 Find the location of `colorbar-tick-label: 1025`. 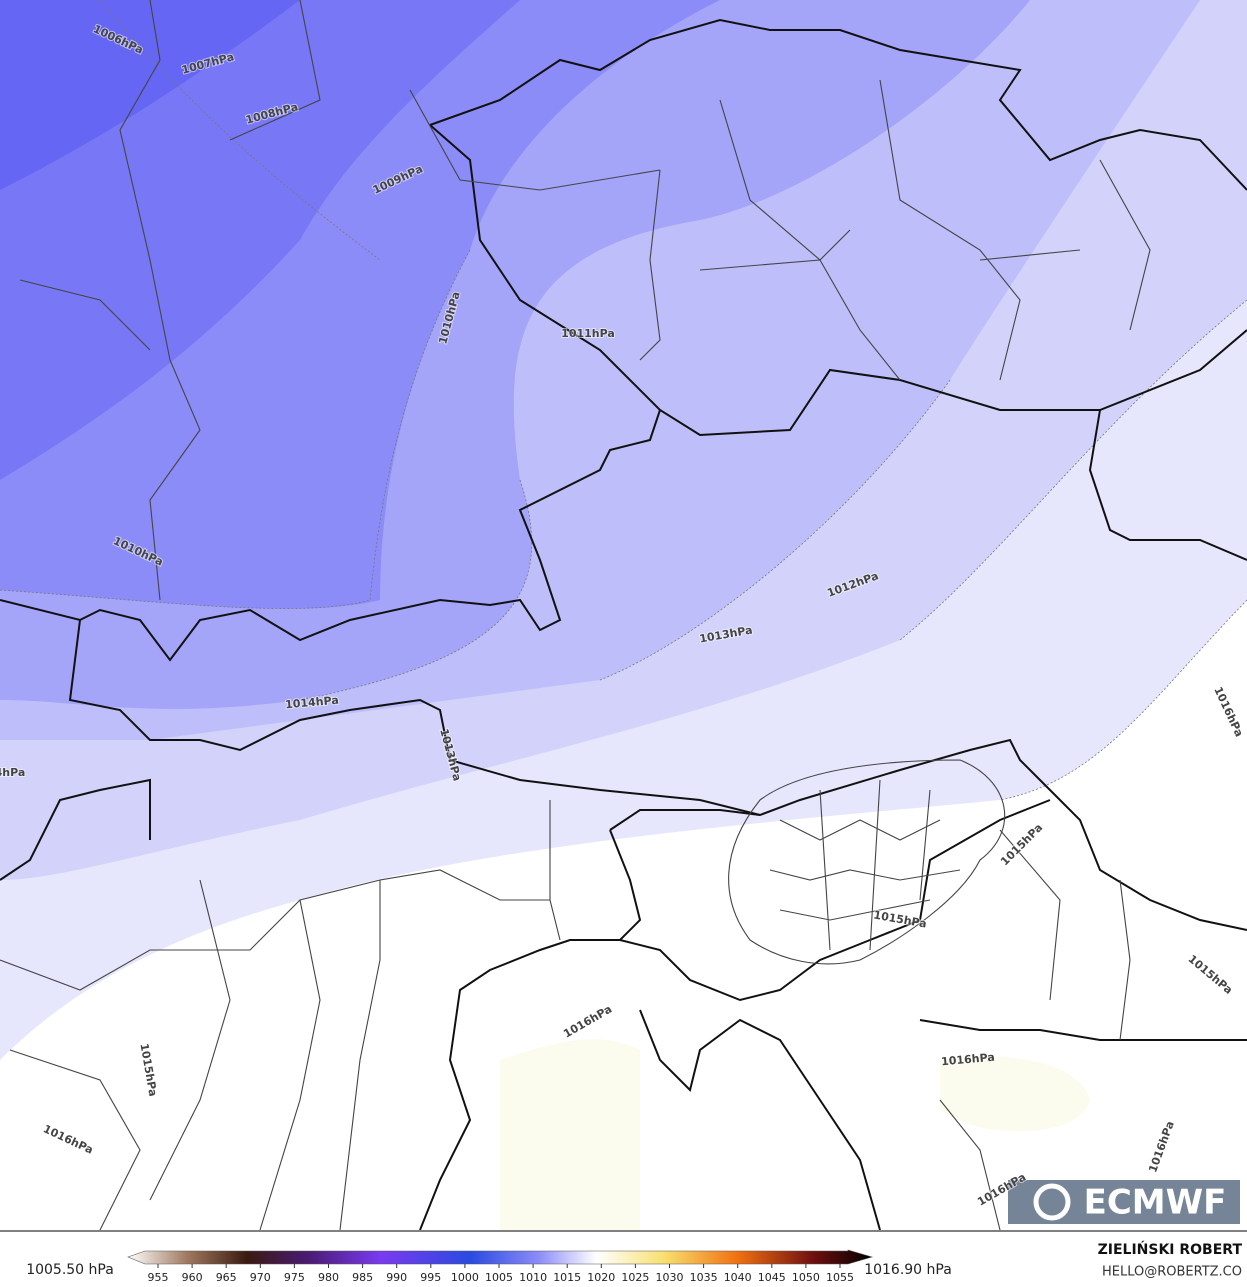

colorbar-tick-label: 1025 is located at coordinates (635, 1277).